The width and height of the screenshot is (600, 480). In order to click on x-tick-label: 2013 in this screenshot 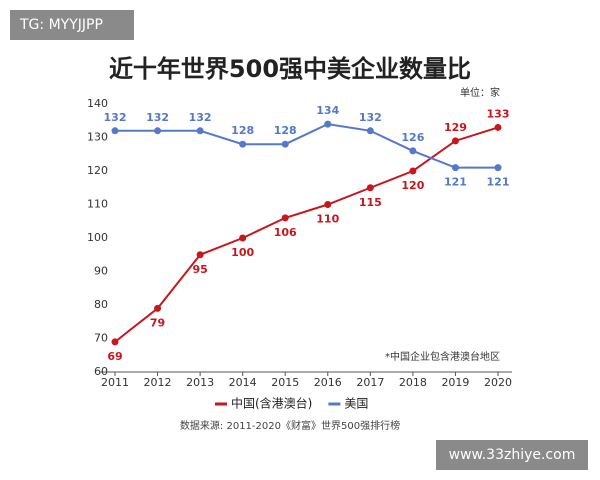, I will do `click(200, 382)`.